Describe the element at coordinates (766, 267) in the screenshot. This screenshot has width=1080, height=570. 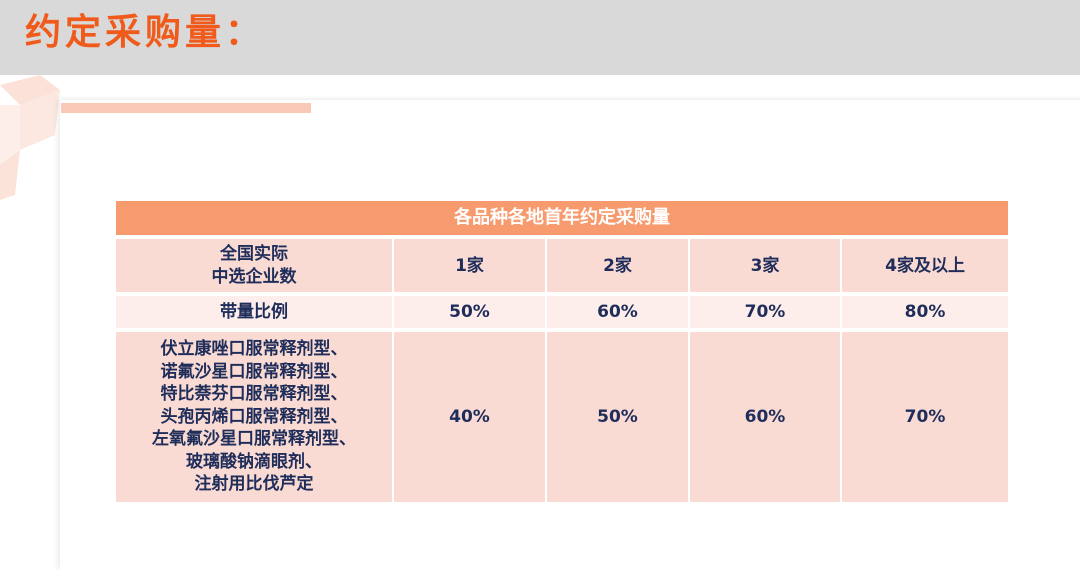
I see `header-cell: 3家` at that location.